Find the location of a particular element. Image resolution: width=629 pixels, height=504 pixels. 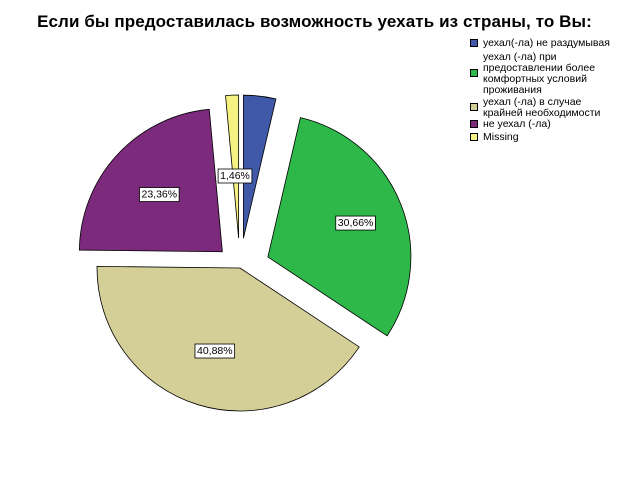

data-label-text: 23,36% is located at coordinates (159, 195).